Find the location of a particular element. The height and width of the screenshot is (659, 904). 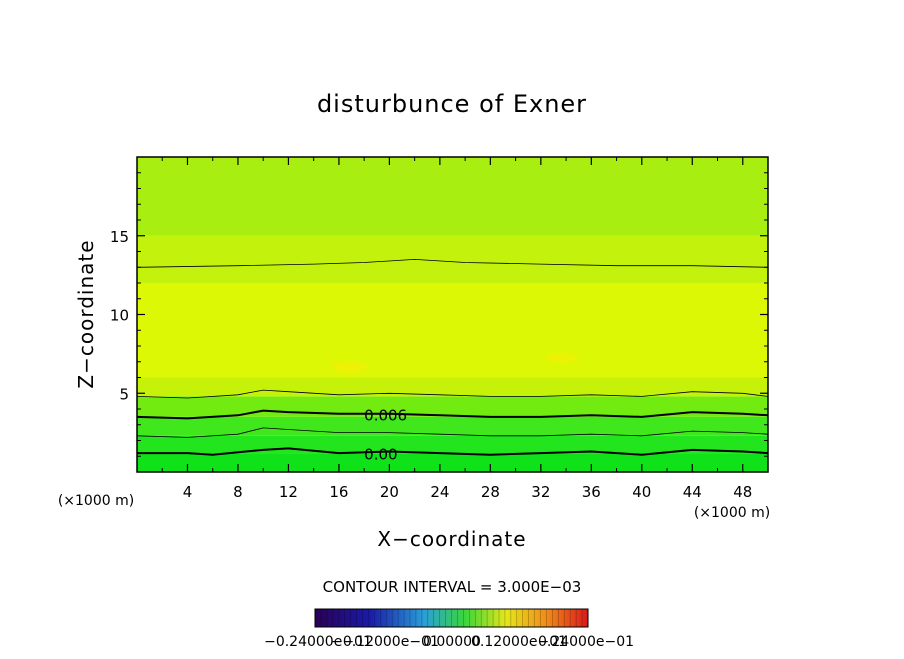

x-axis-label: X−coordinate is located at coordinates (451, 539).